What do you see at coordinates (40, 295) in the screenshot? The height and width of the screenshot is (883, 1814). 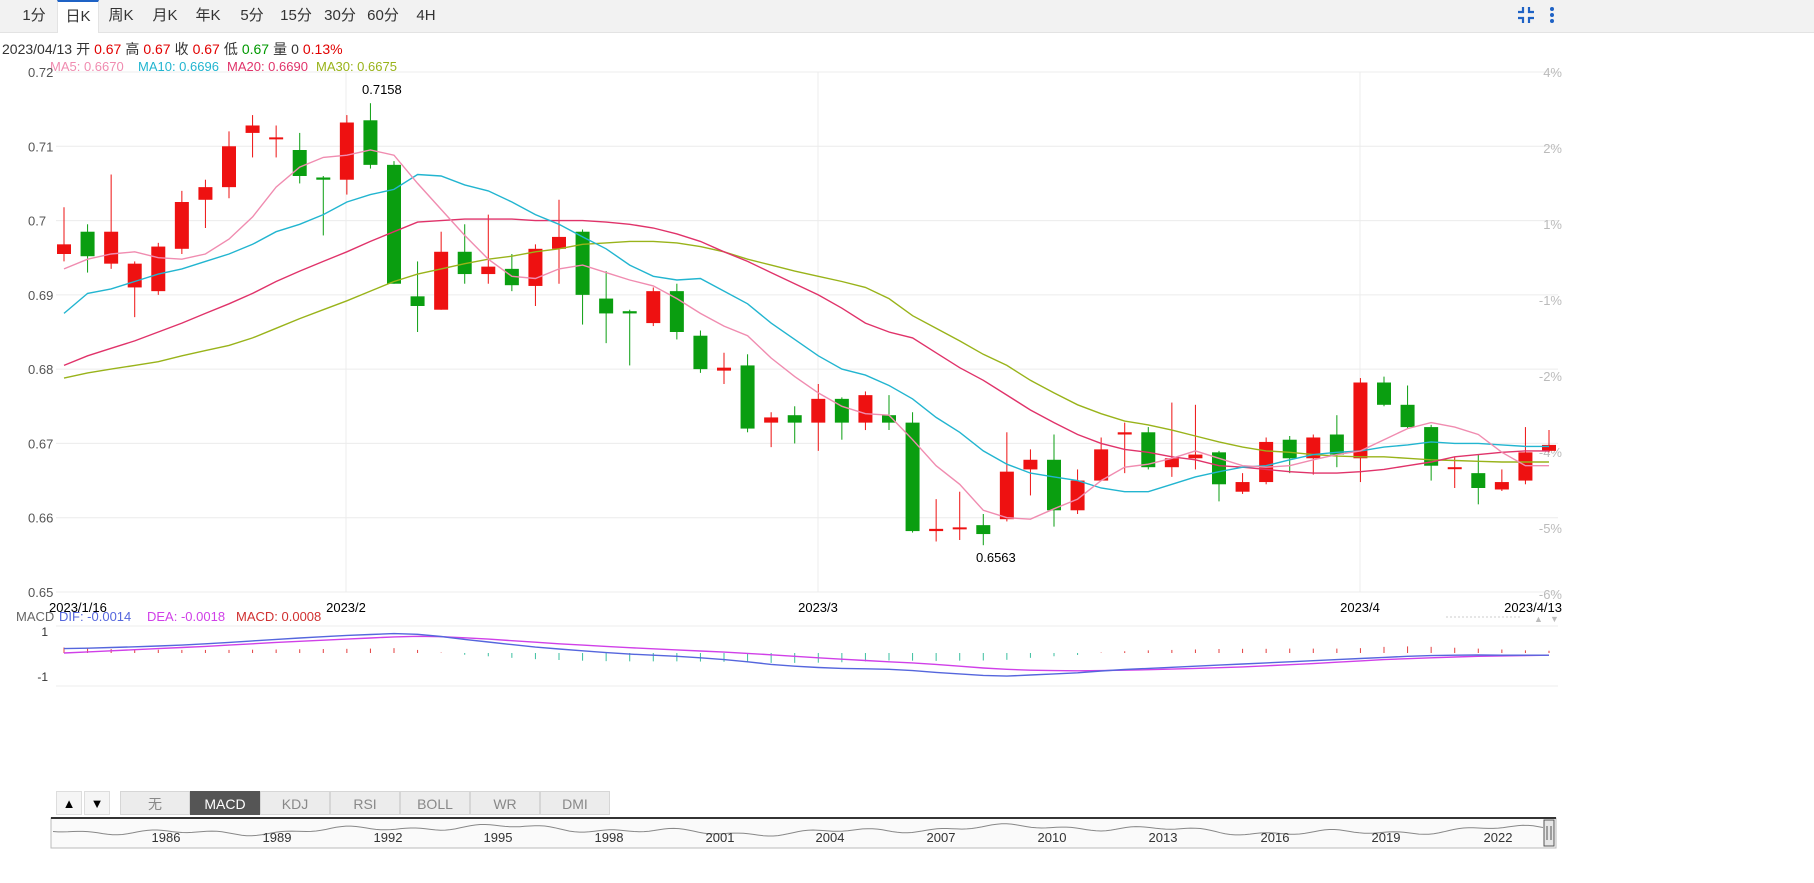 I see `y-tick-label: 0.69` at bounding box center [40, 295].